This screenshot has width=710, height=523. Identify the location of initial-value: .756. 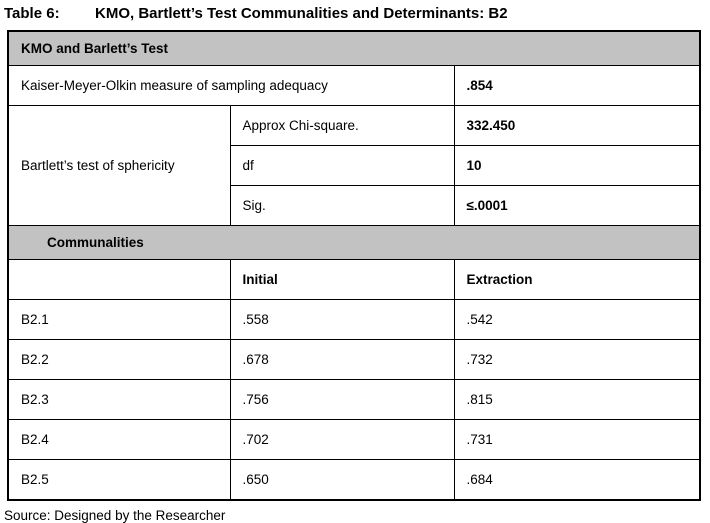
(342, 399).